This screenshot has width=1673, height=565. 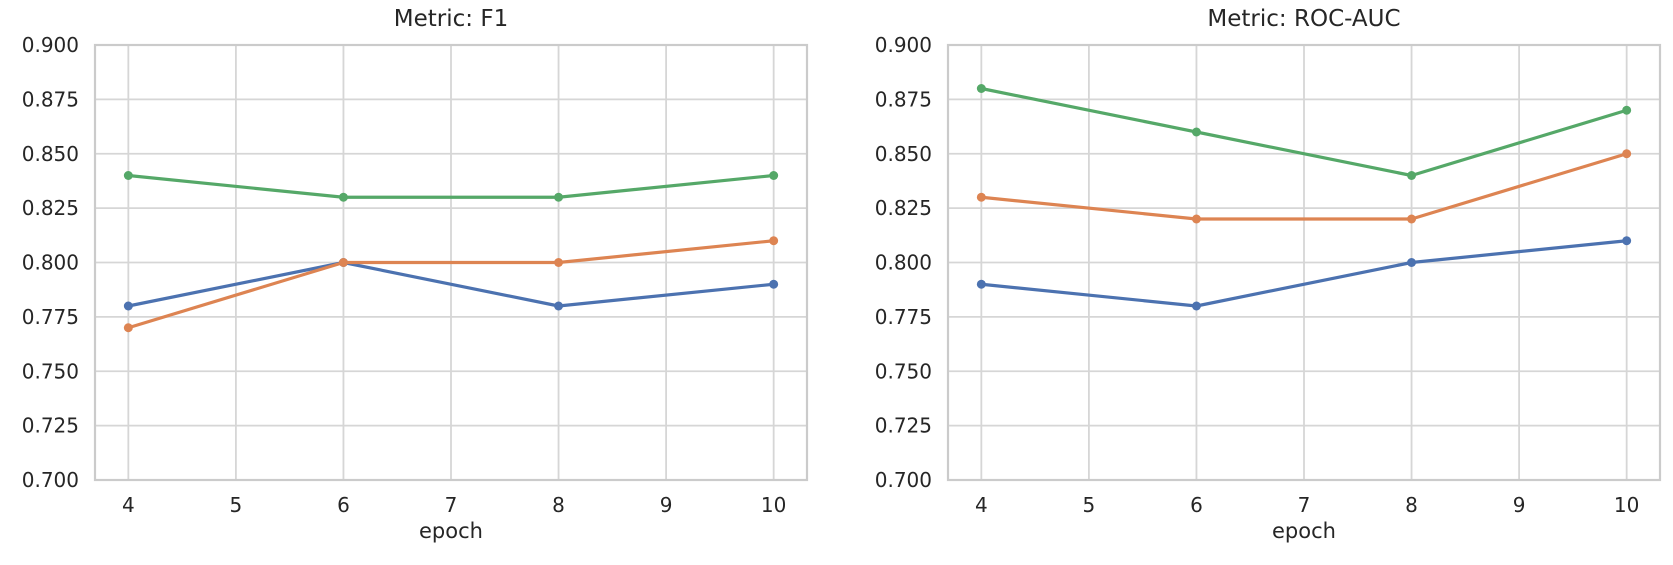 I want to click on x-axis-label-roc-auc: epoch, so click(x=1304, y=531).